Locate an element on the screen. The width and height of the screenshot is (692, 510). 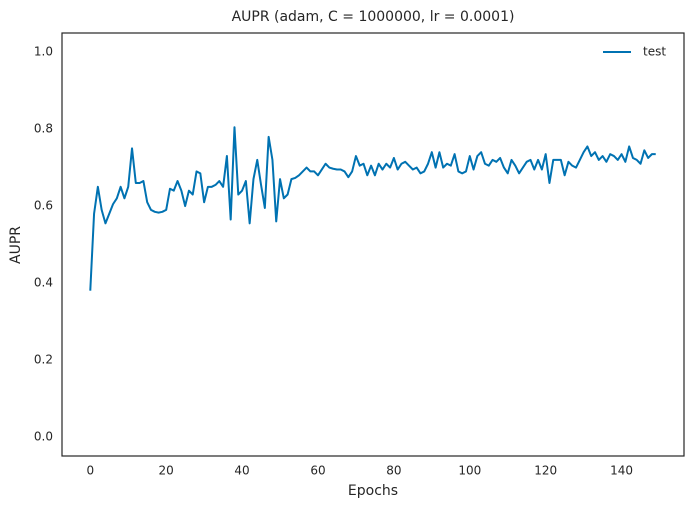
y-tick-label: 0.8 is located at coordinates (43, 129).